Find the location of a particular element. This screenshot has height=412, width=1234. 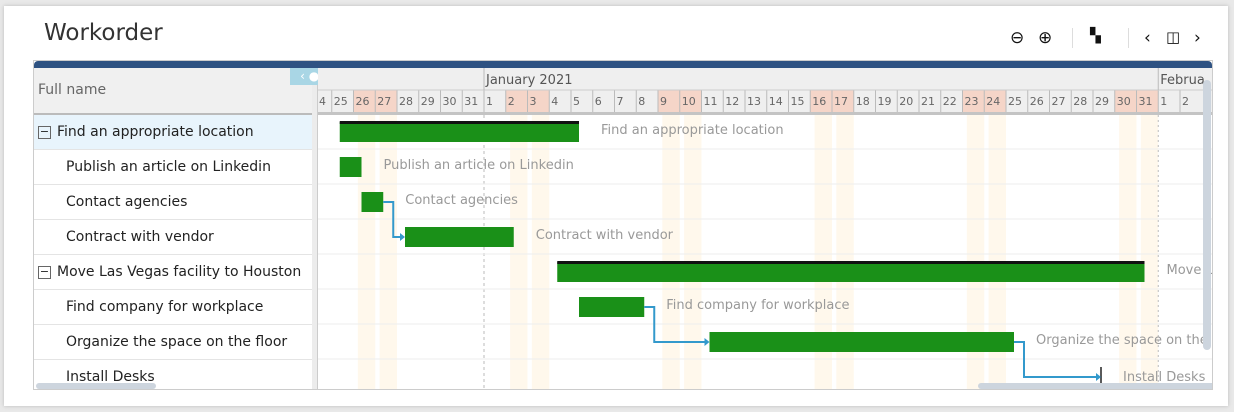

task-row: − Move Las Vegas facility to Houston is located at coordinates (173, 272).